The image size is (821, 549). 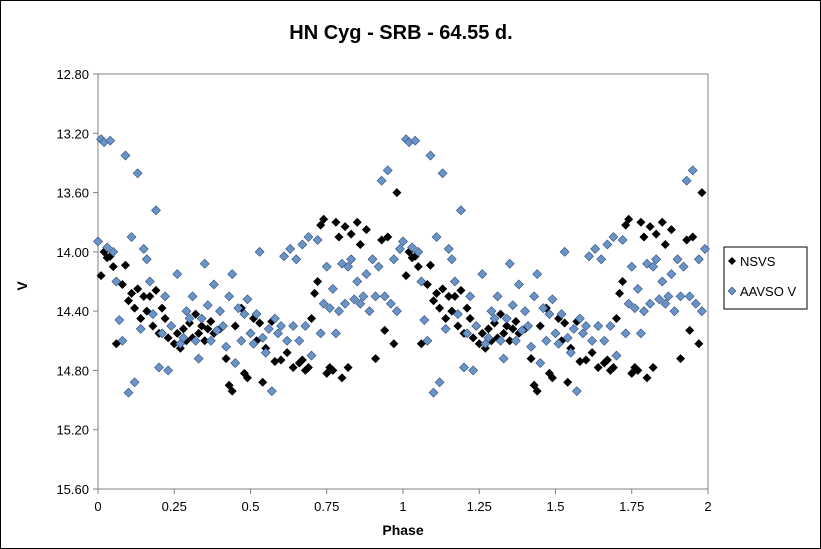 What do you see at coordinates (72, 430) in the screenshot?
I see `y-tick-label: 15.20` at bounding box center [72, 430].